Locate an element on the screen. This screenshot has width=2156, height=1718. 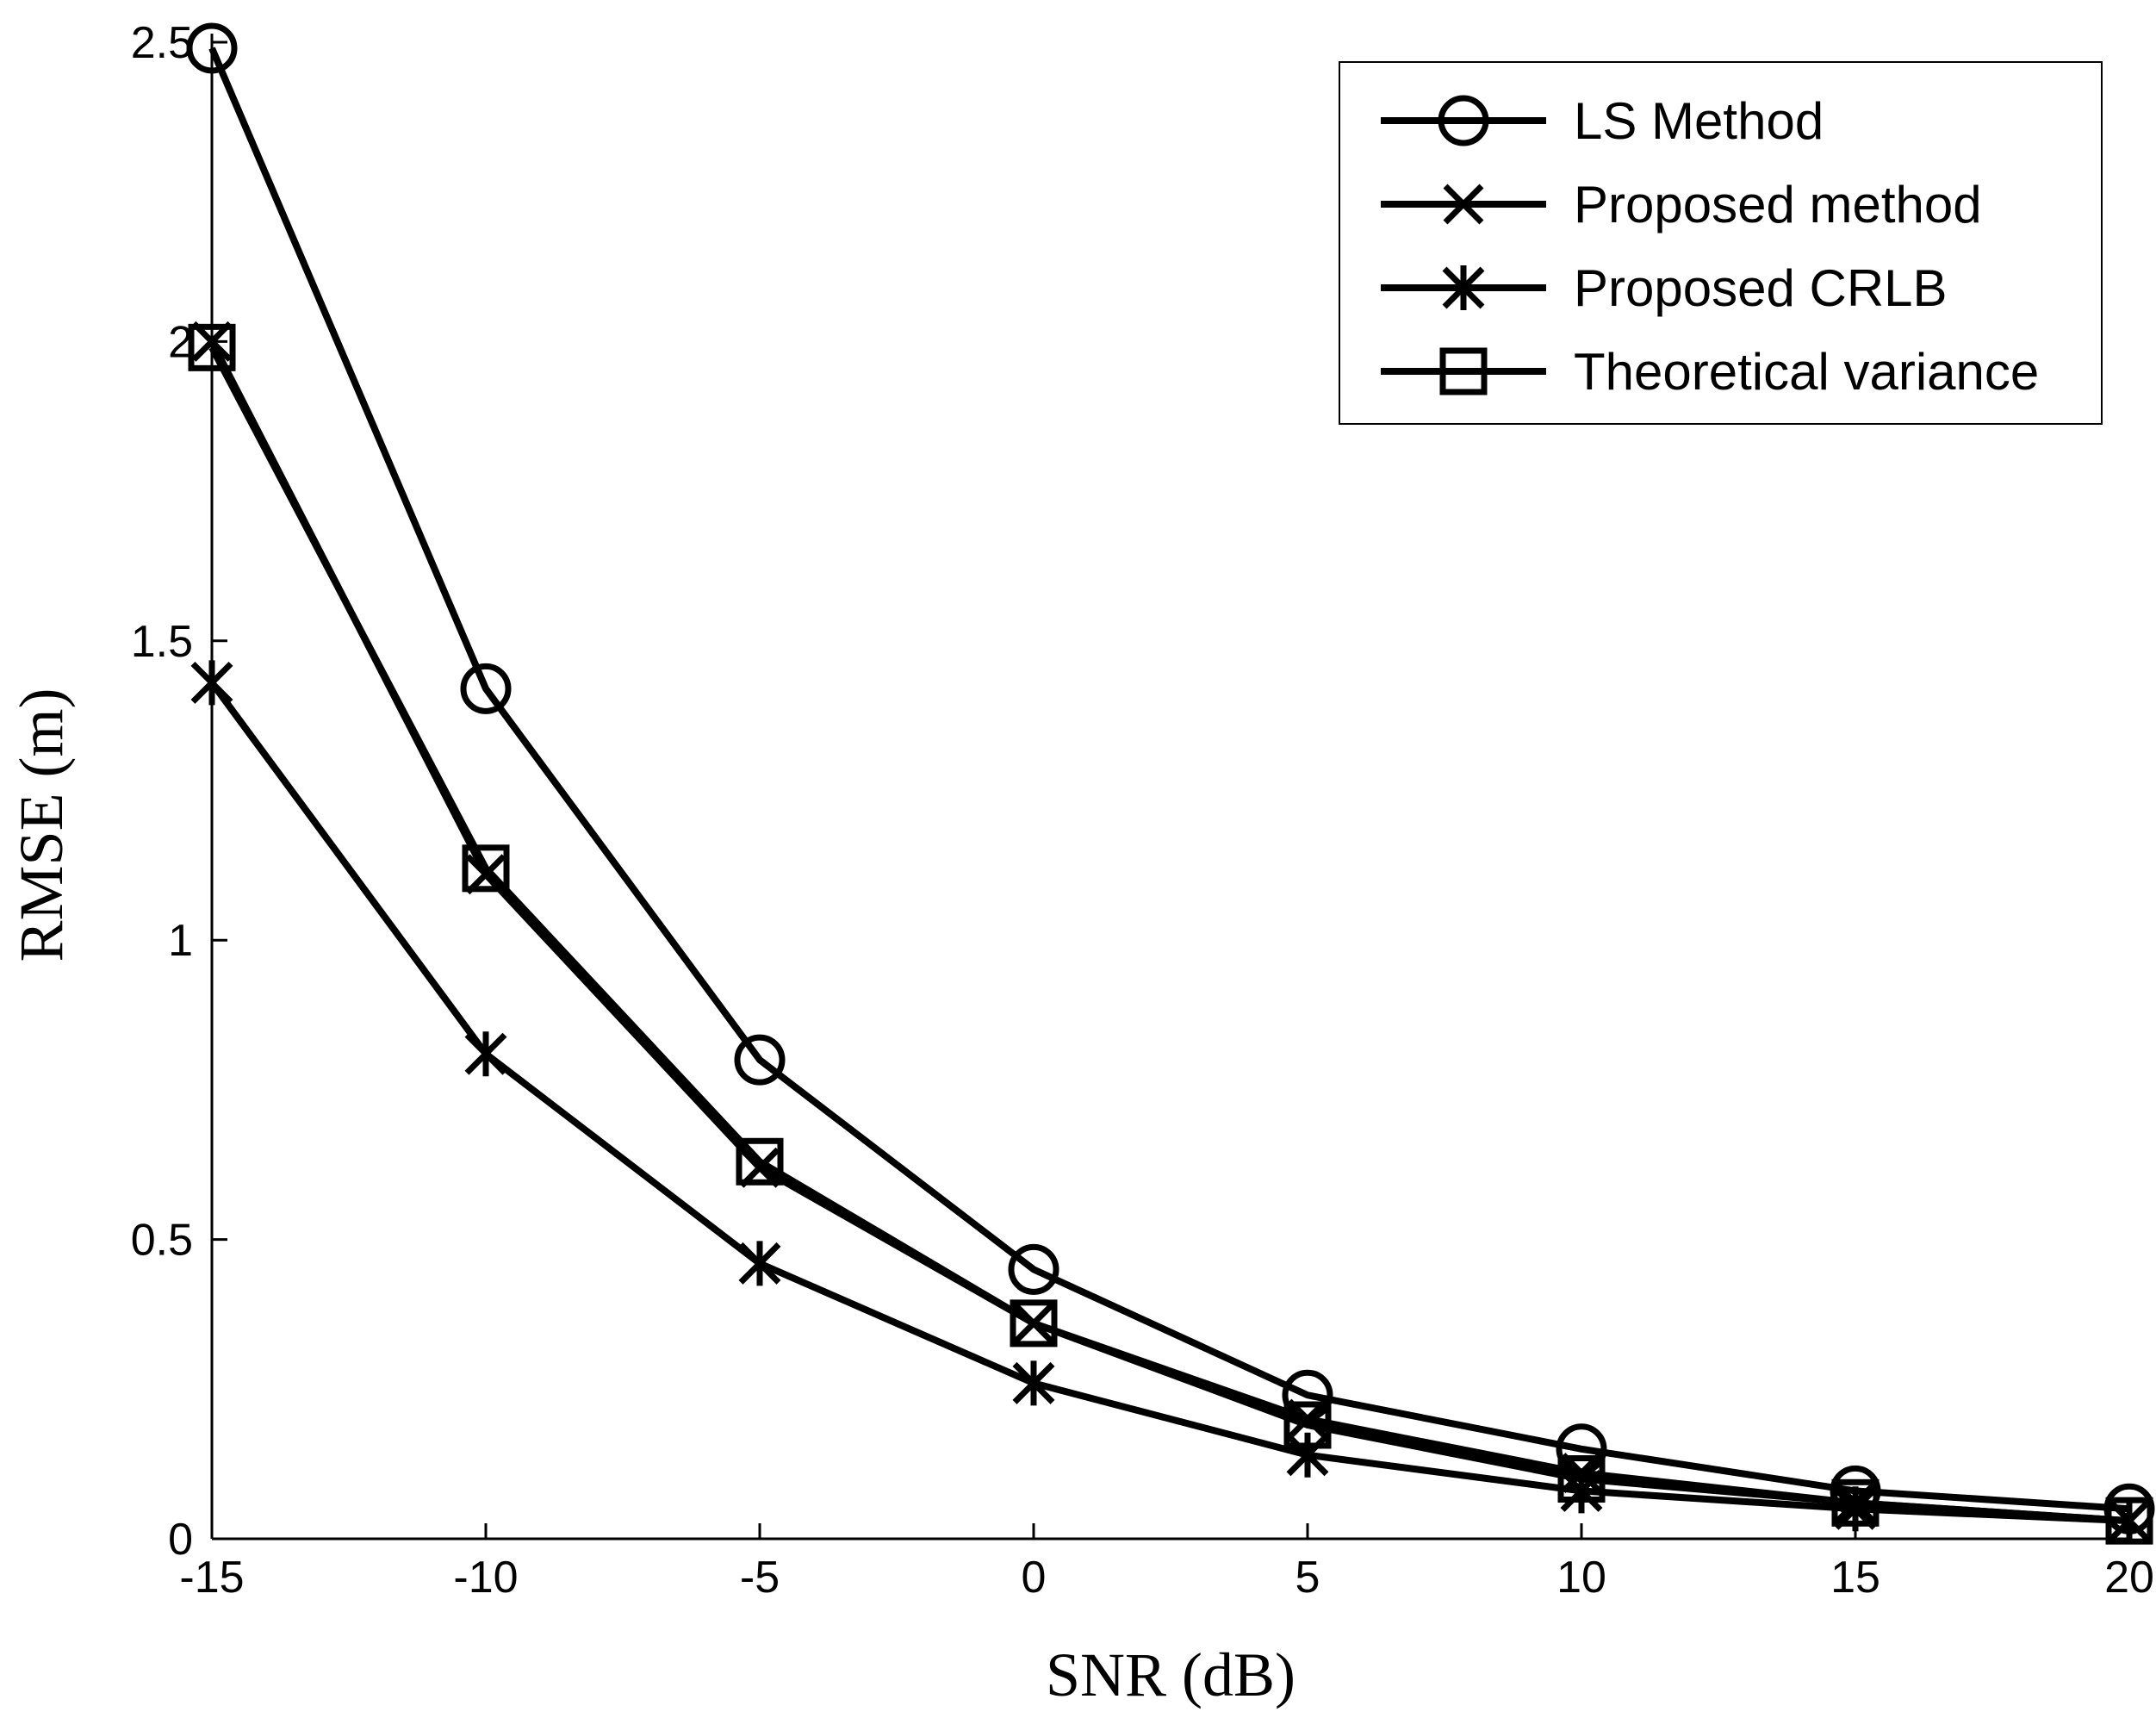
x-tick-label: -5 is located at coordinates (760, 1578).